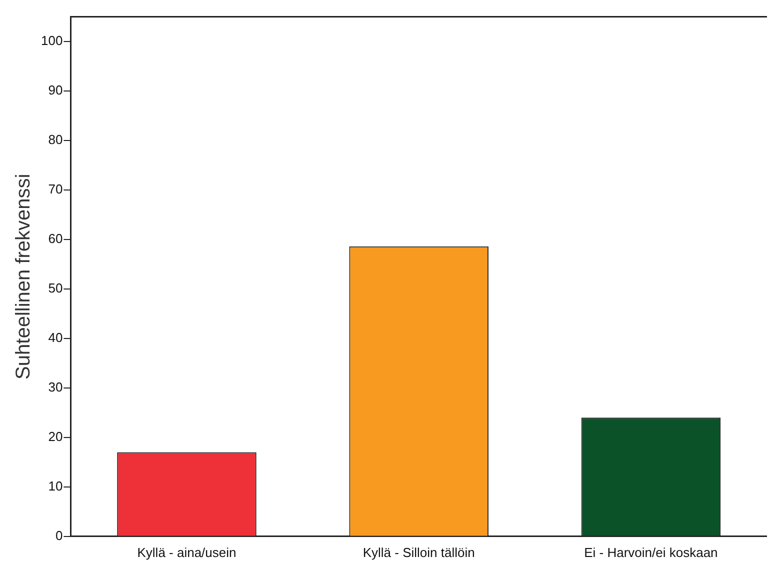 This screenshot has width=775, height=572. I want to click on y-tick-label: 10, so click(55, 486).